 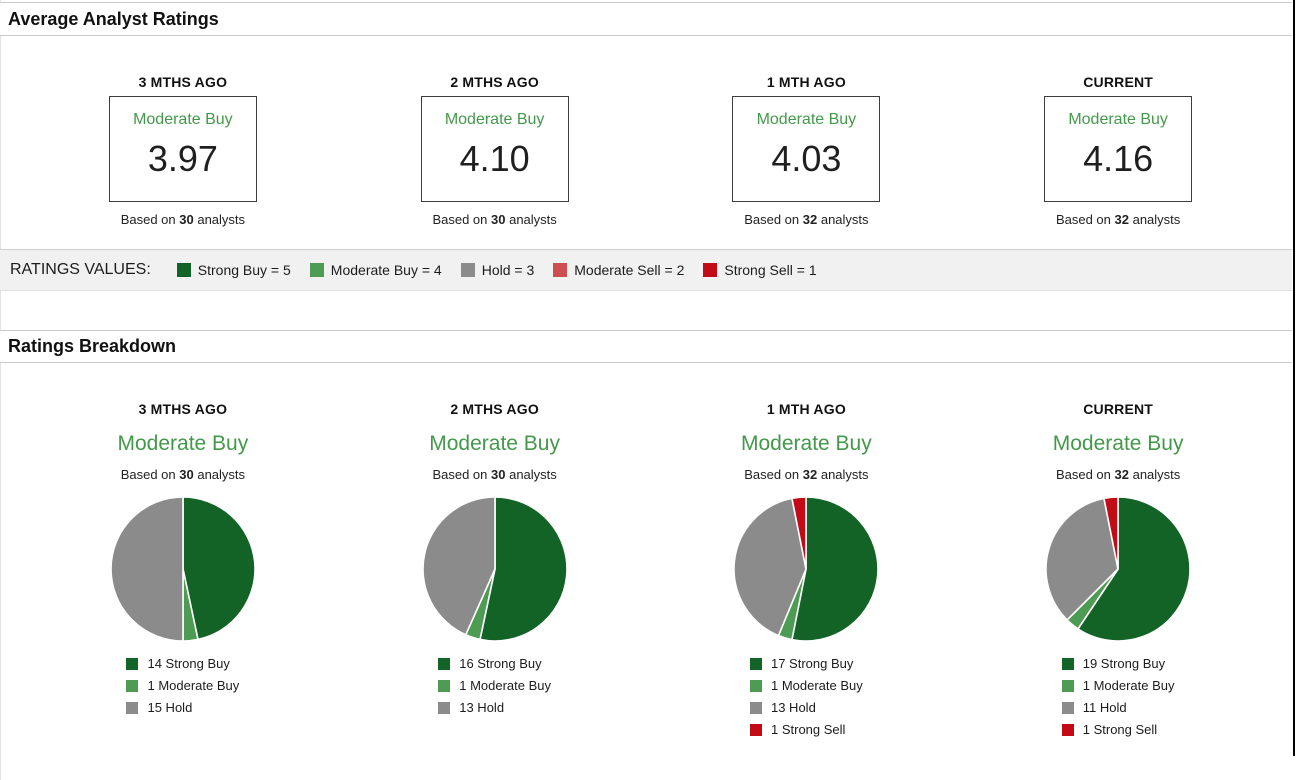 I want to click on pie-legend-row: 1 Strong Sell, so click(x=1118, y=729).